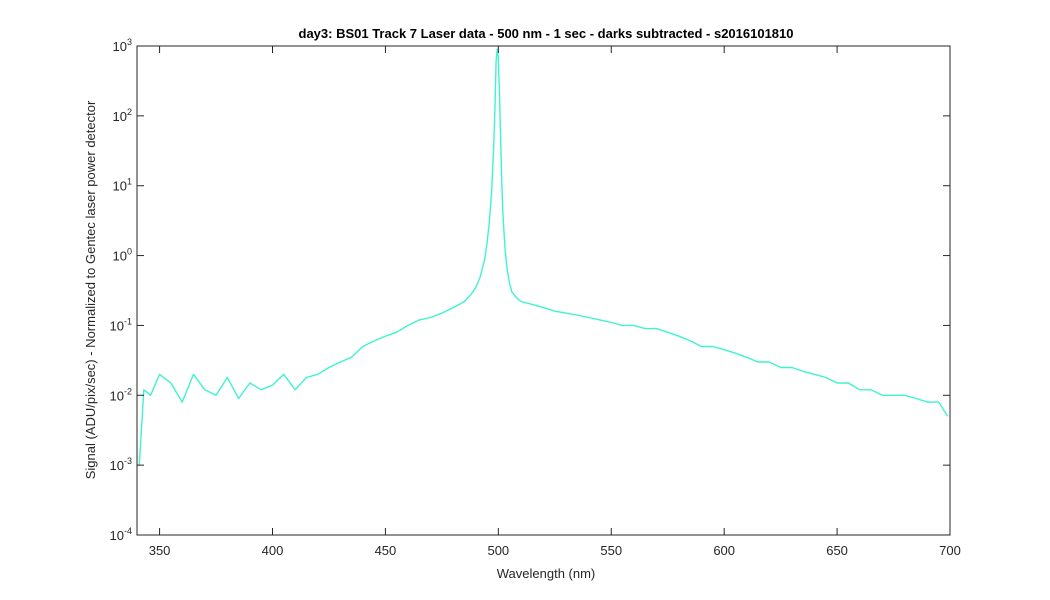  Describe the element at coordinates (837, 550) in the screenshot. I see `x-tick-label: 650` at that location.